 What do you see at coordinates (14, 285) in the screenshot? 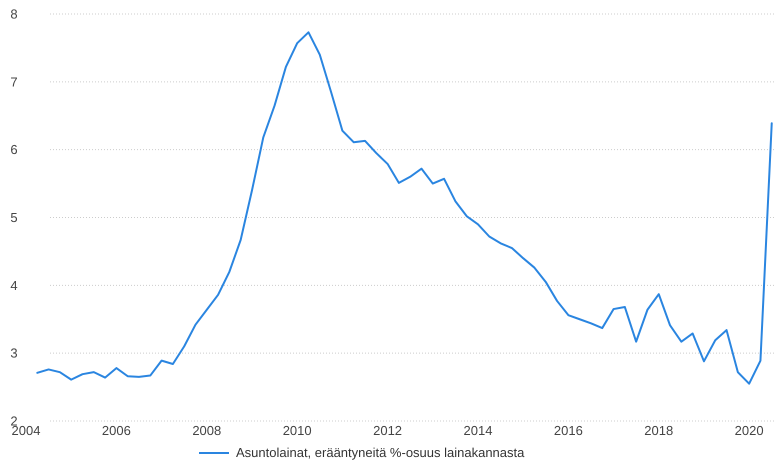
I see `y-tick-label: 4` at bounding box center [14, 285].